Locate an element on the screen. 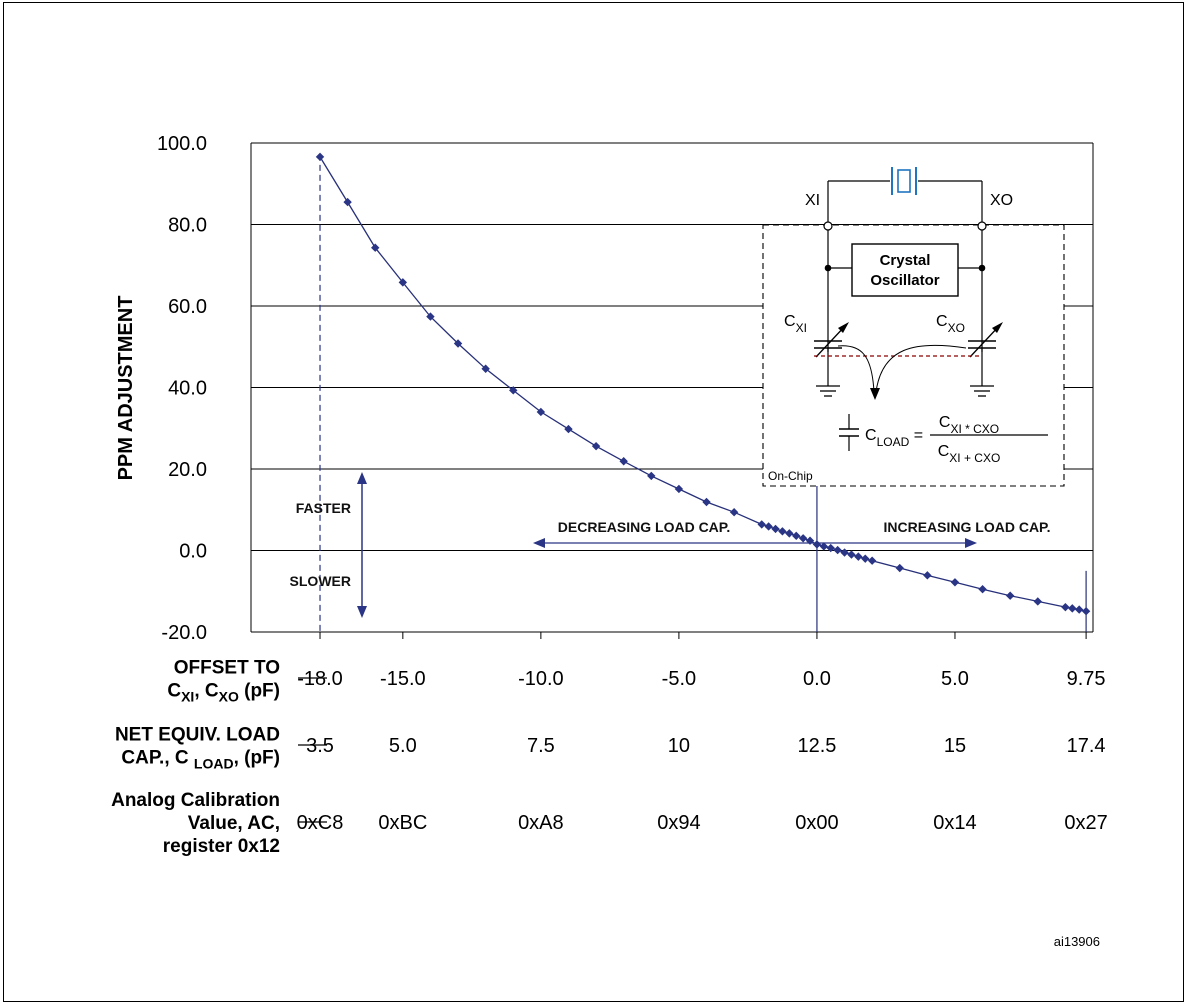 This screenshot has height=1002, width=1190. row-label: CXI, CXO (pF) is located at coordinates (223, 693).